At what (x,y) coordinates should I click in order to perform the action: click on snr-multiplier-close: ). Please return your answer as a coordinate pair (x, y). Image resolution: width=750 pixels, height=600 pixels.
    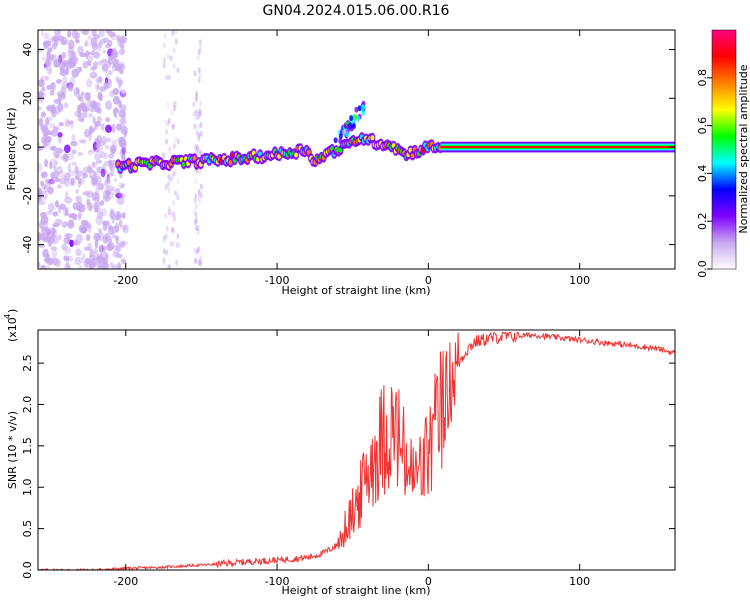
    Looking at the image, I should click on (12, 311).